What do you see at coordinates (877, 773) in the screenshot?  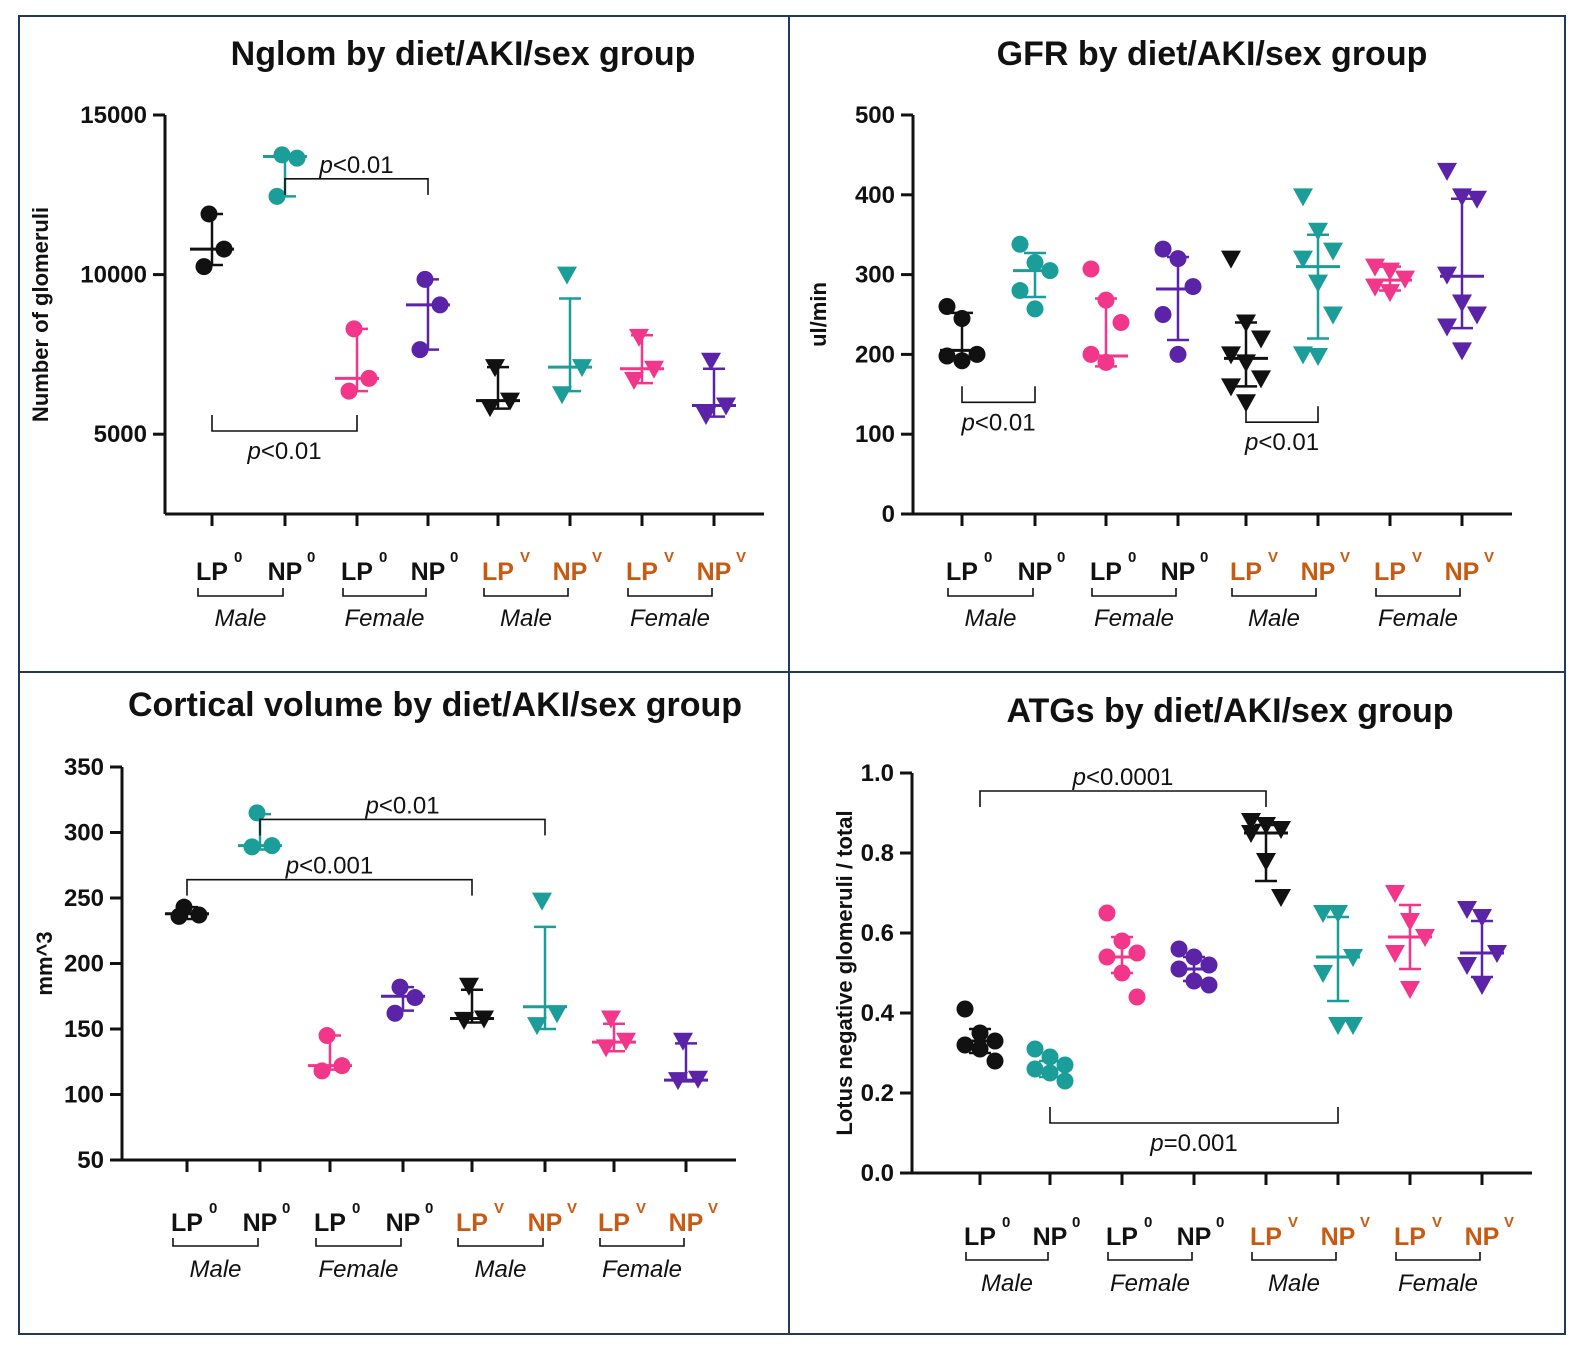 I see `y-tick-label: 1.0` at bounding box center [877, 773].